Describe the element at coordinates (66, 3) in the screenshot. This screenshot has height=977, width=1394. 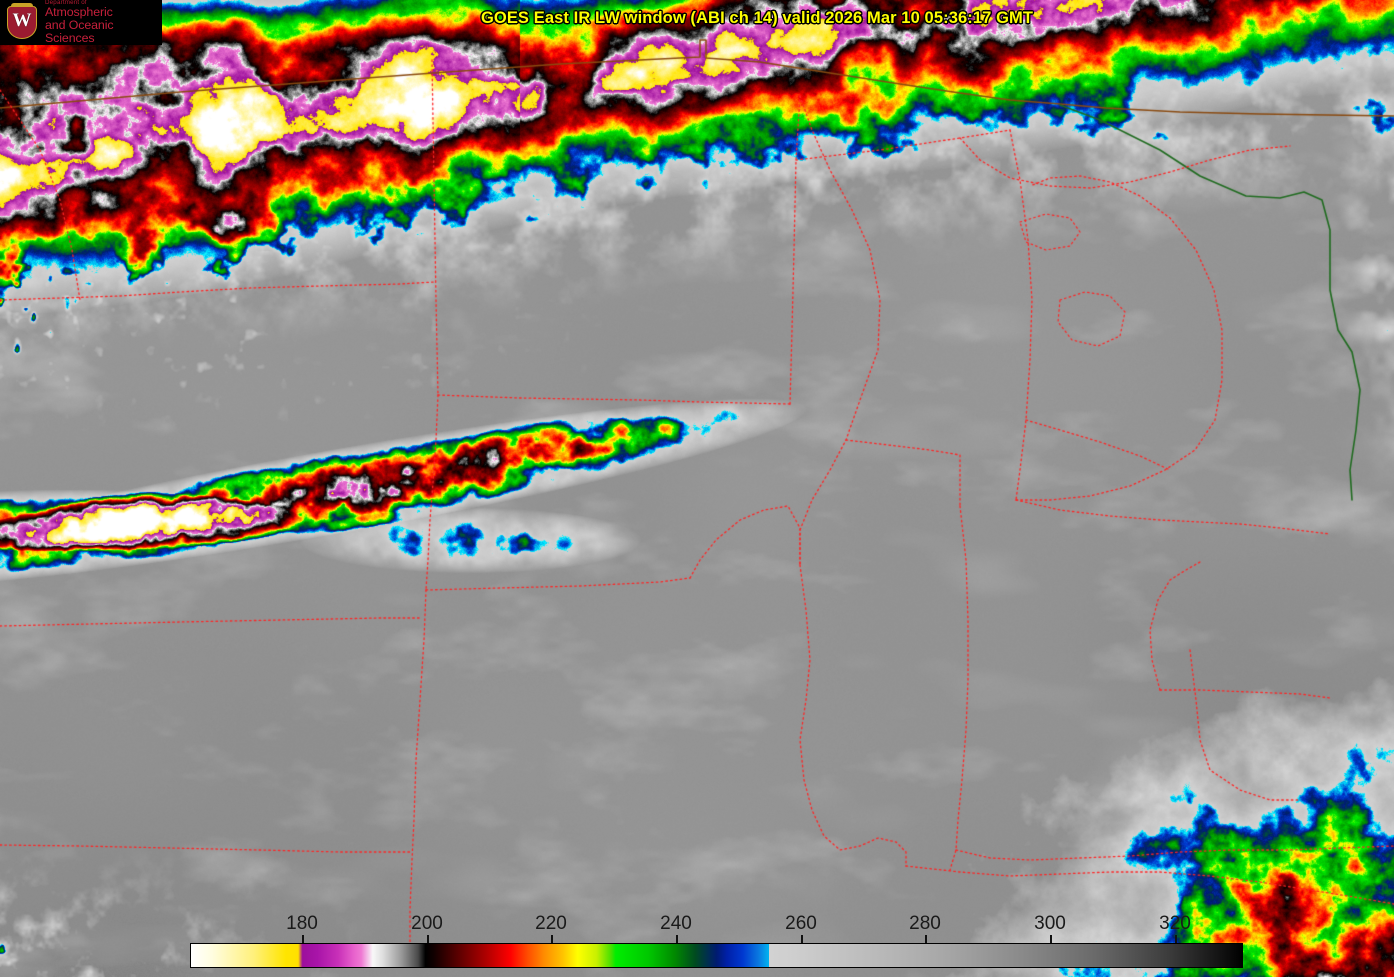
I see `logo-dept-line: Department of` at that location.